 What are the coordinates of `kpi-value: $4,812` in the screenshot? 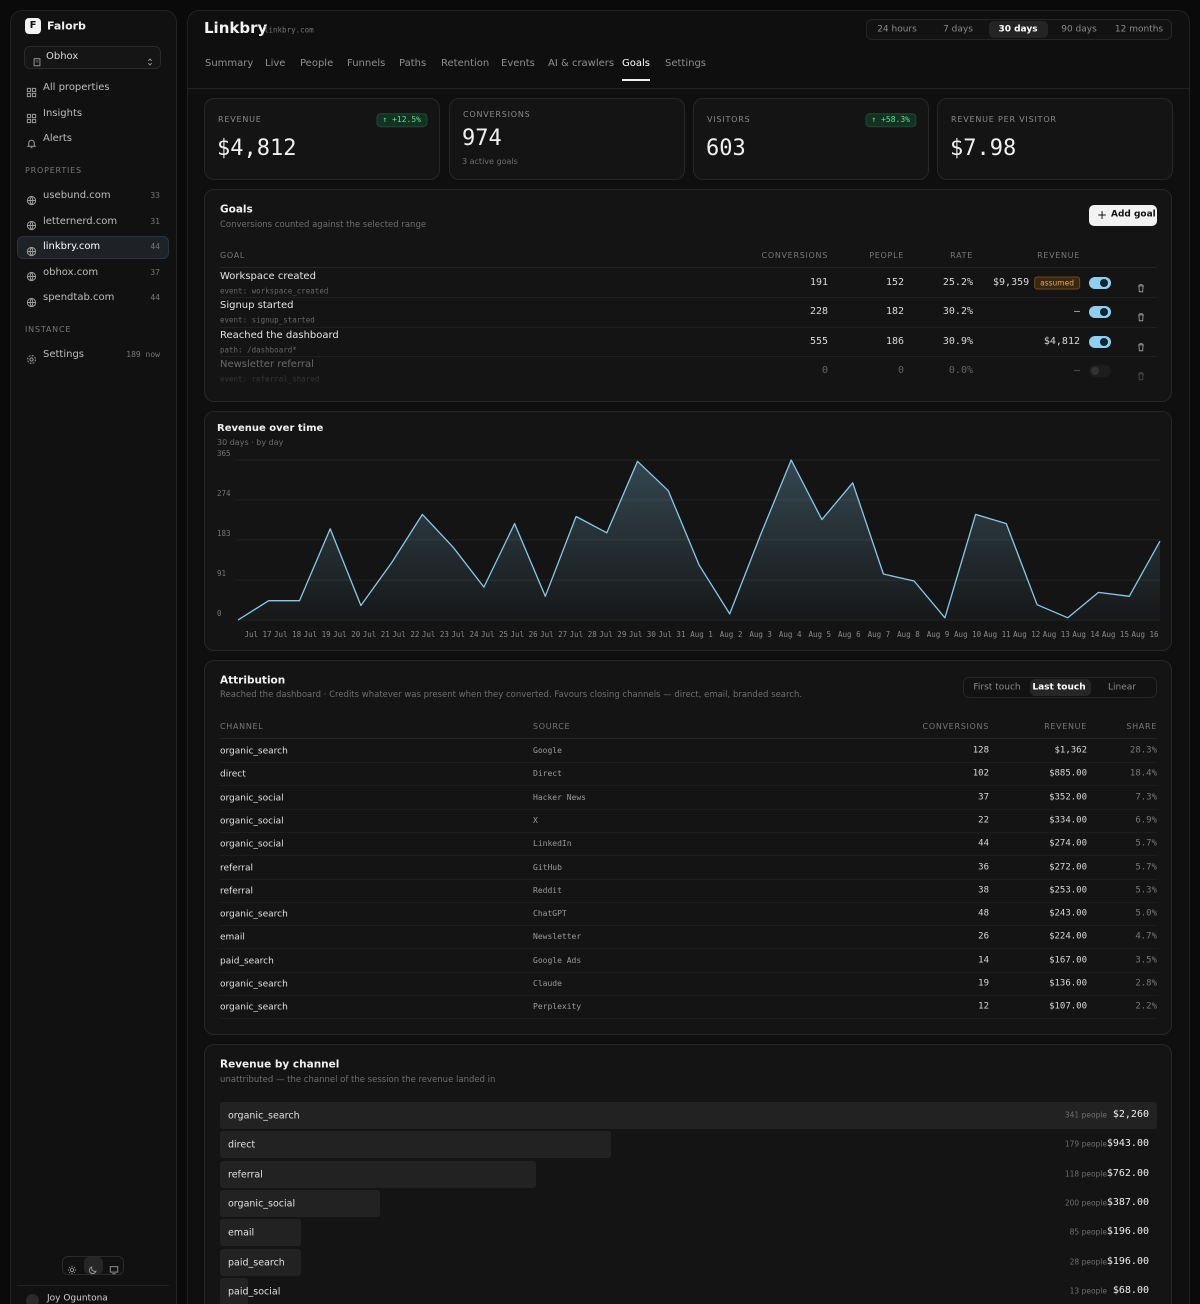 It's located at (257, 148).